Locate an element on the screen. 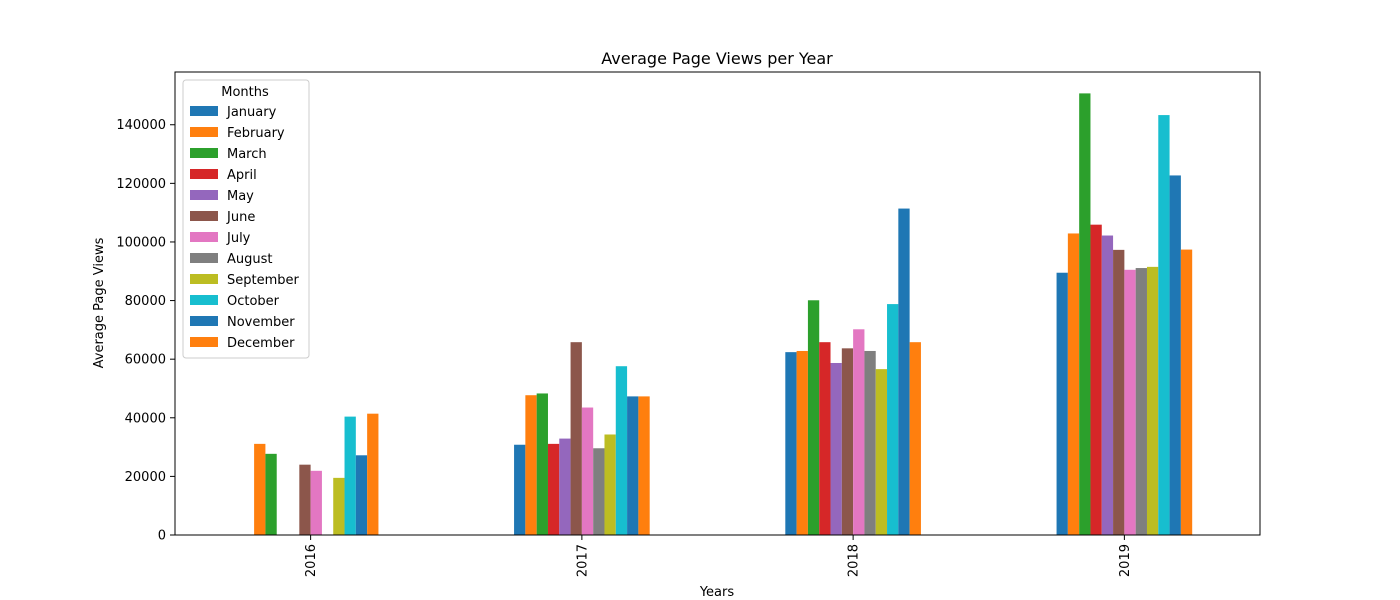  legend-swatch-july is located at coordinates (204, 237).